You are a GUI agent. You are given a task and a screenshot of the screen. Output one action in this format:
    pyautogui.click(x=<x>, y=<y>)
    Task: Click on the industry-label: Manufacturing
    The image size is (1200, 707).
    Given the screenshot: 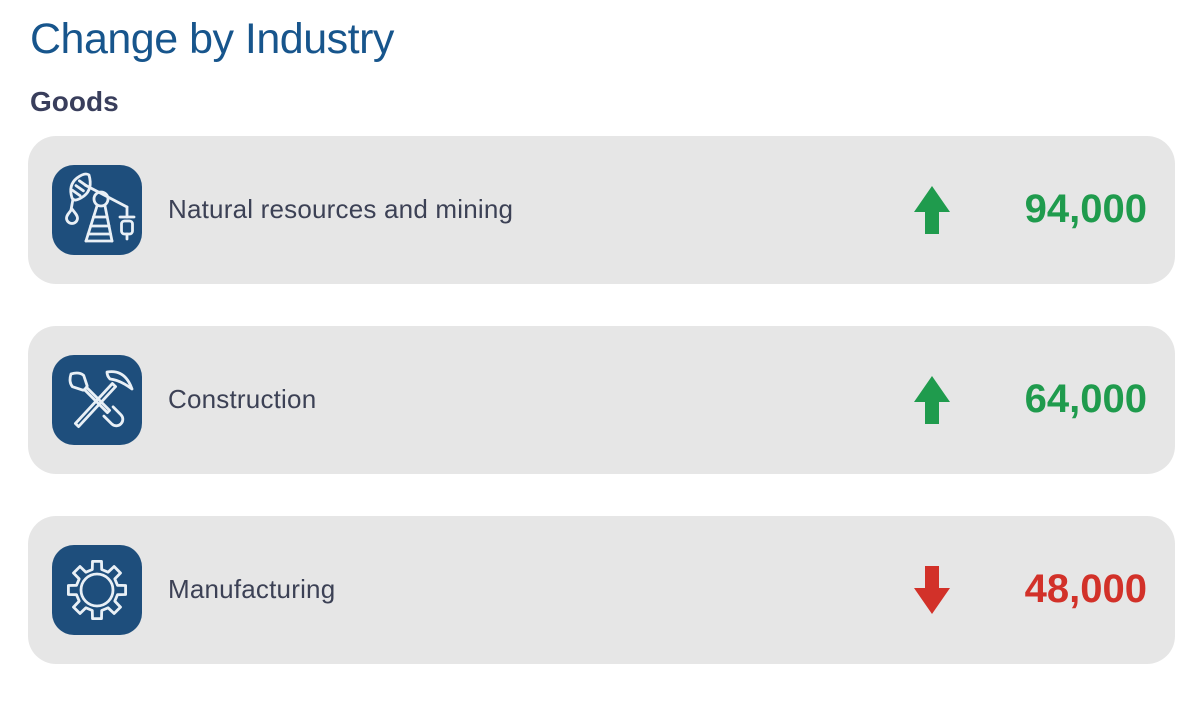 What is the action you would take?
    pyautogui.click(x=252, y=589)
    